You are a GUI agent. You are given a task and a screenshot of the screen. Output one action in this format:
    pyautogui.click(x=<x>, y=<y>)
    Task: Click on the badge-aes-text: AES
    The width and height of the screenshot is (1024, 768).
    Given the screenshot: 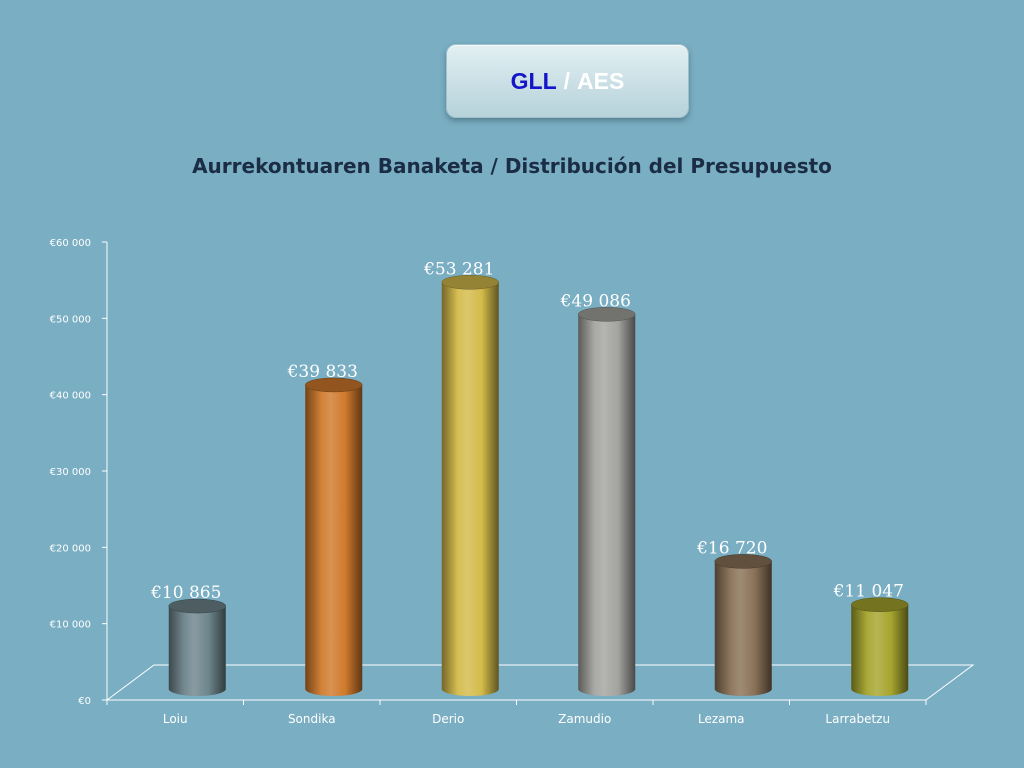 What is the action you would take?
    pyautogui.click(x=601, y=80)
    